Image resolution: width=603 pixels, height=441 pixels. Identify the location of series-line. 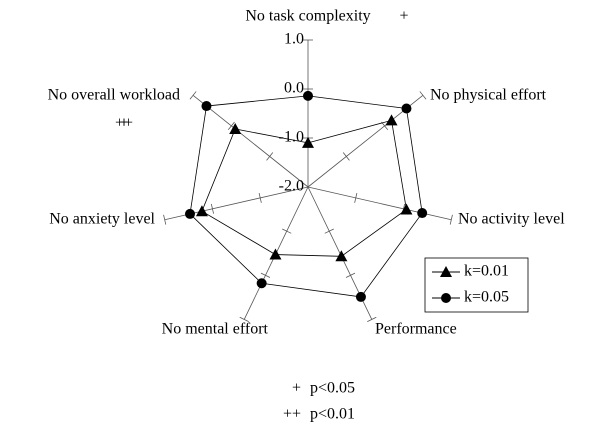
(304, 188).